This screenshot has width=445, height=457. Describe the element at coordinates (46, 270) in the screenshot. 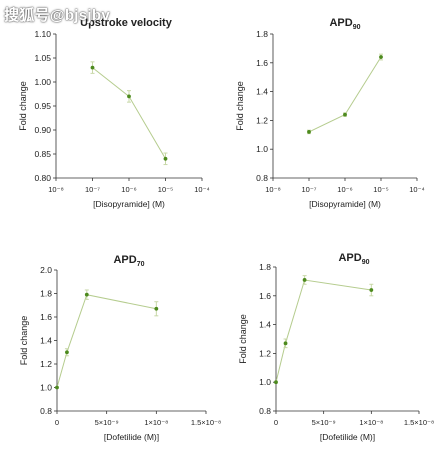

I see `y-tick-label: 2.0` at that location.